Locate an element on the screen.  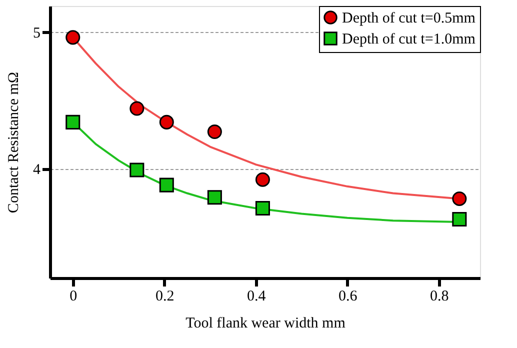
y-tick-label: 5 is located at coordinates (36, 33).